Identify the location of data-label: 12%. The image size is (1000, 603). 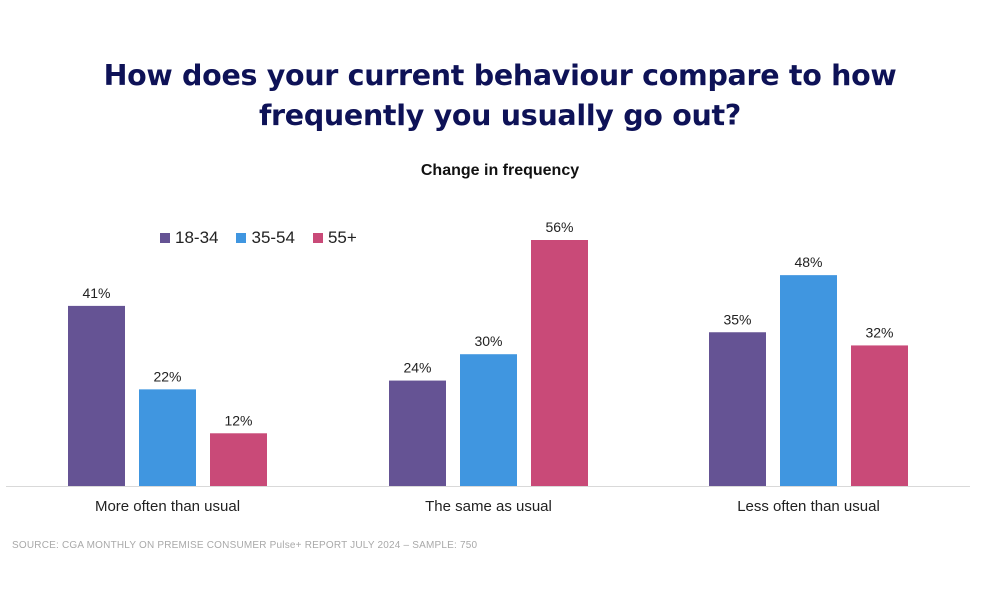
(238, 420).